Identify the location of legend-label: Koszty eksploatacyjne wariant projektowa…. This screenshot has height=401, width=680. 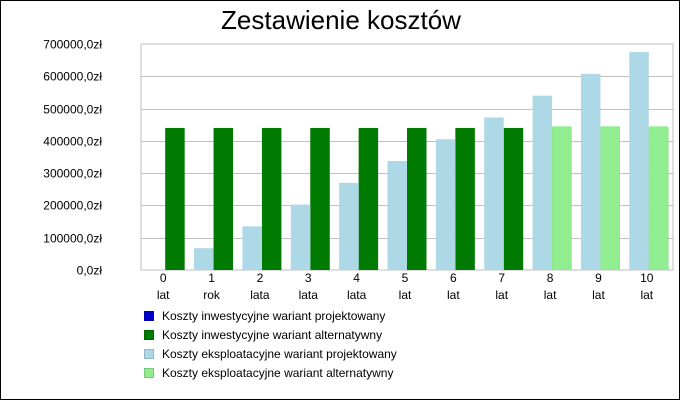
(279, 353).